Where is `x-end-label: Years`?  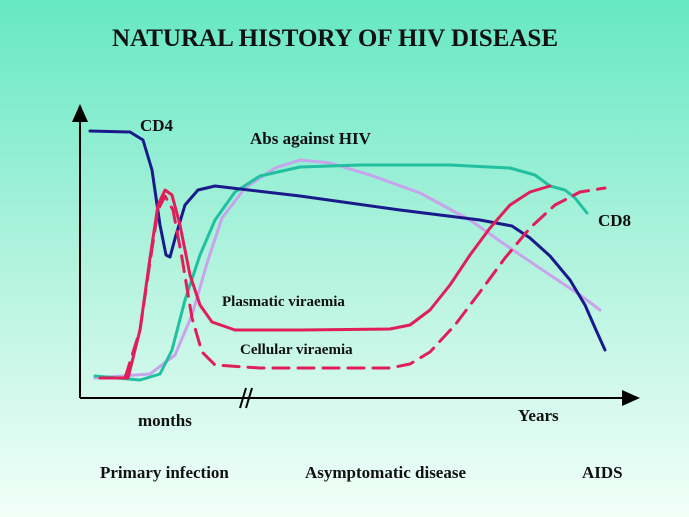
x-end-label: Years is located at coordinates (538, 415).